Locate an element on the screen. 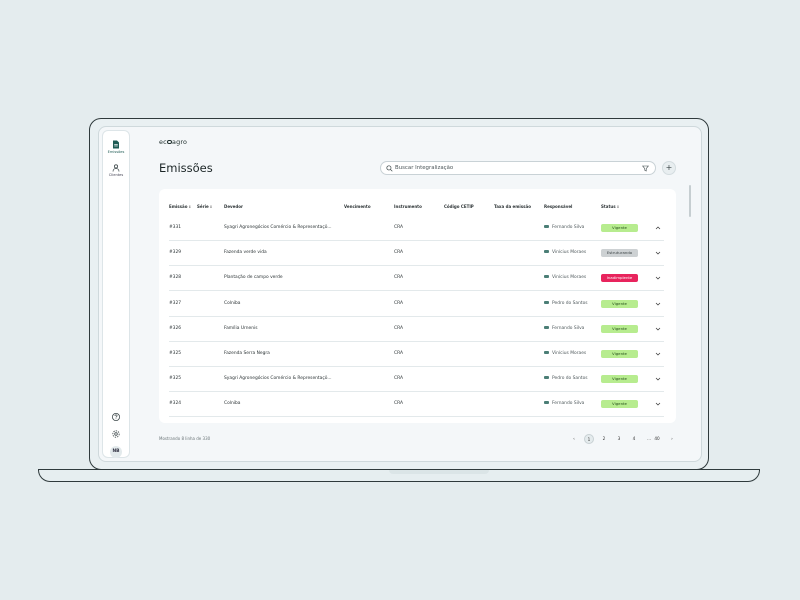 This screenshot has height=600, width=800. cell-devedor: Família Urnenis is located at coordinates (241, 328).